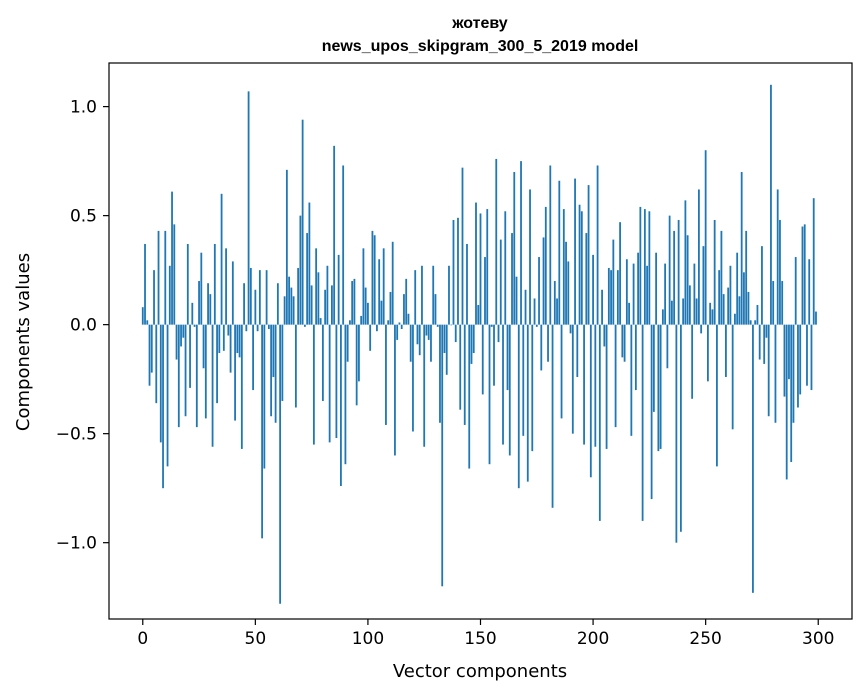 The width and height of the screenshot is (867, 696). Describe the element at coordinates (83, 326) in the screenshot. I see `y-tick-label: 0.0` at that location.